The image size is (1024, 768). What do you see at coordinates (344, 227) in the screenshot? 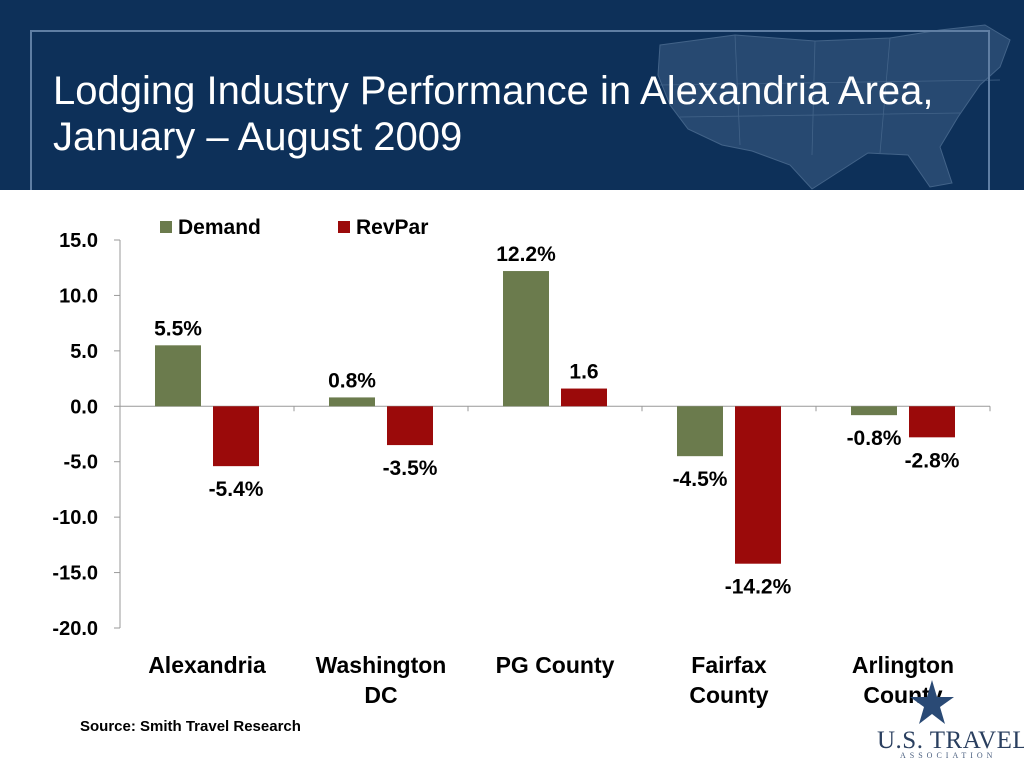
I see `legend-swatch-revpar` at bounding box center [344, 227].